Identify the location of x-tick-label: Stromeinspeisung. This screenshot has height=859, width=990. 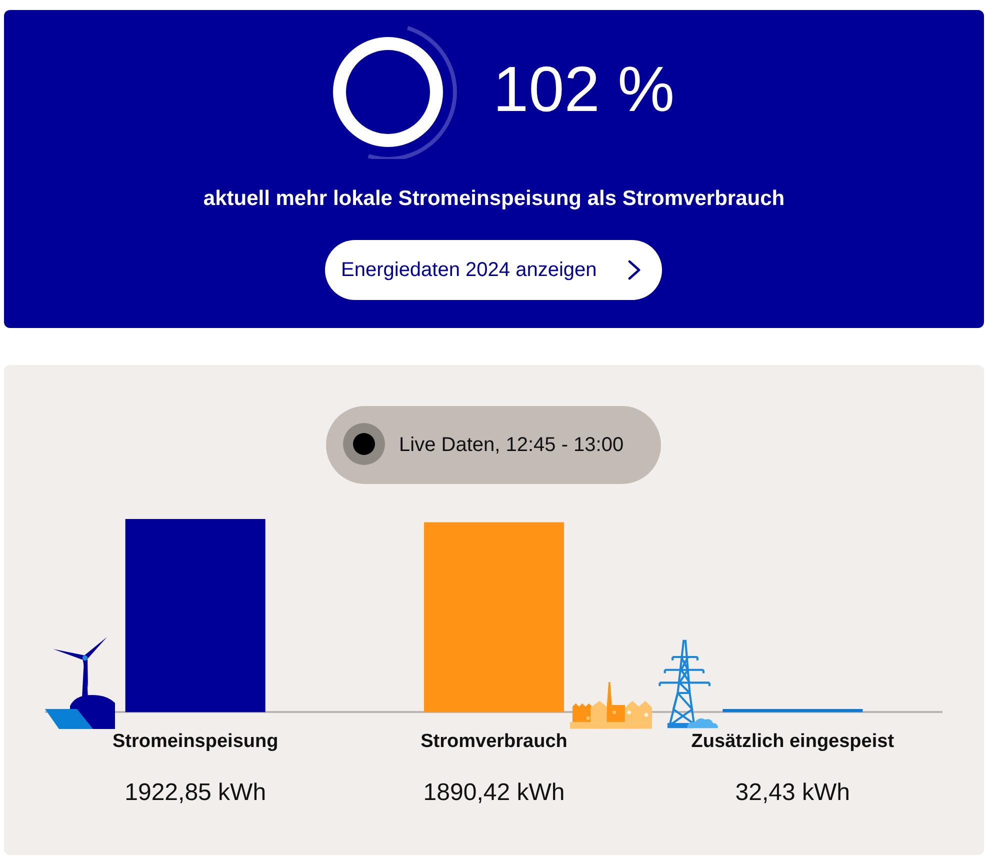
(195, 741).